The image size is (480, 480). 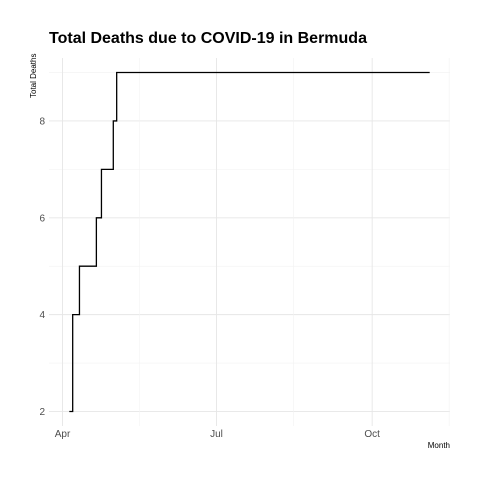 What do you see at coordinates (208, 38) in the screenshot?
I see `chart-title: Total Deaths due to COVID-19 in Bermuda` at bounding box center [208, 38].